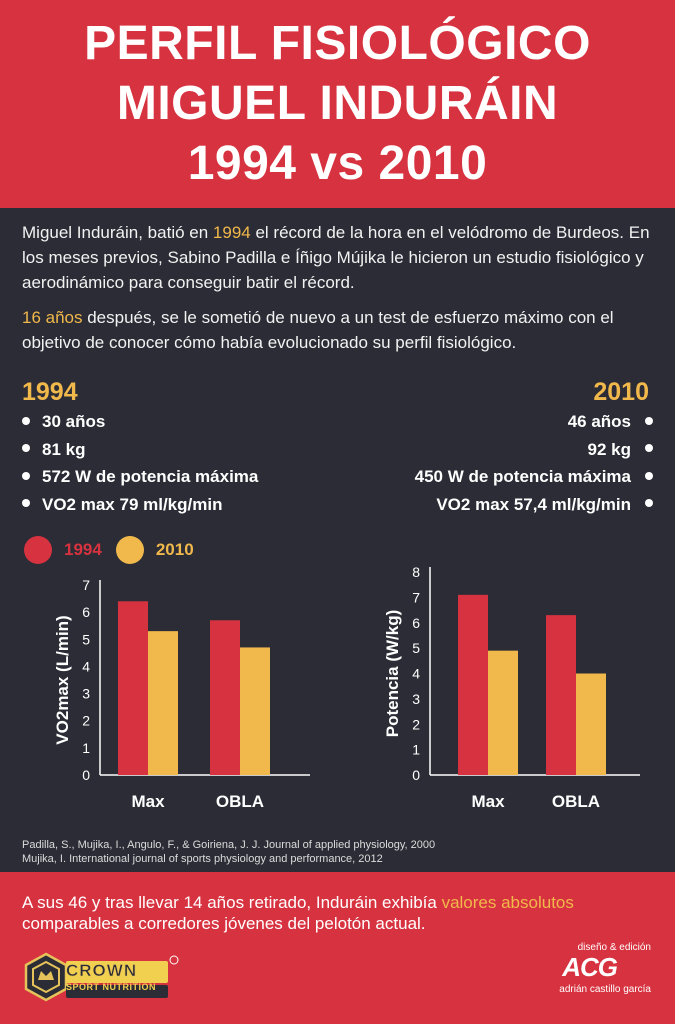  What do you see at coordinates (52, 317) in the screenshot?
I see `highlight-16-years: 16 años` at bounding box center [52, 317].